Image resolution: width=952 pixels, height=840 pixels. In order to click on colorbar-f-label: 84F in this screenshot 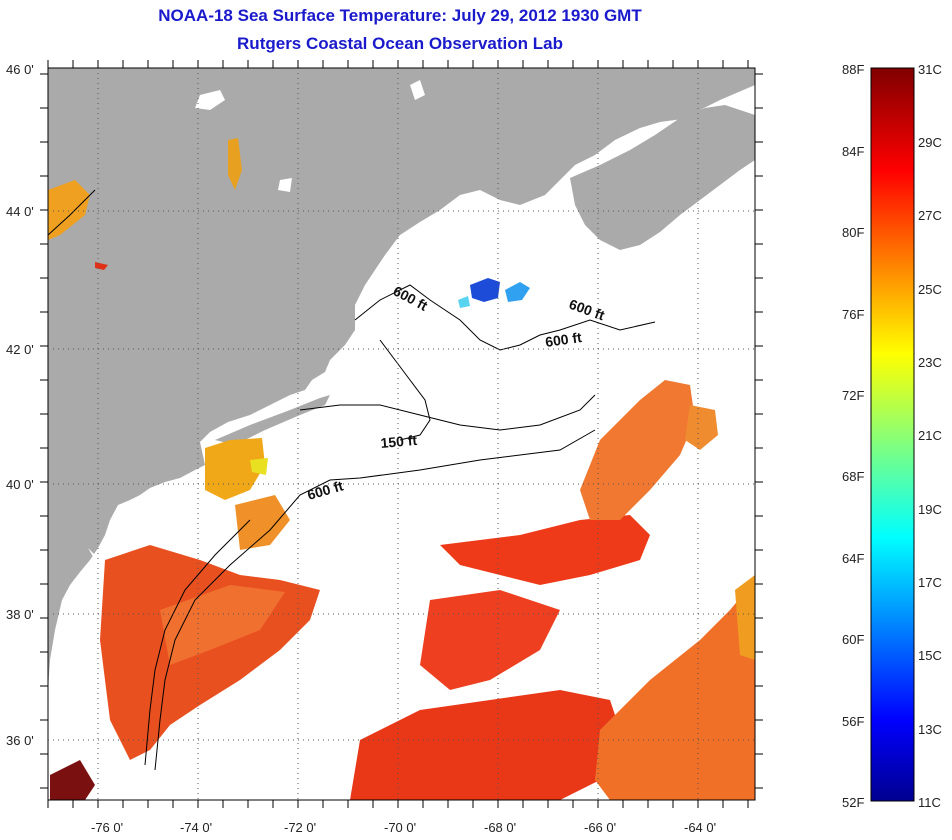, I will do `click(853, 151)`.